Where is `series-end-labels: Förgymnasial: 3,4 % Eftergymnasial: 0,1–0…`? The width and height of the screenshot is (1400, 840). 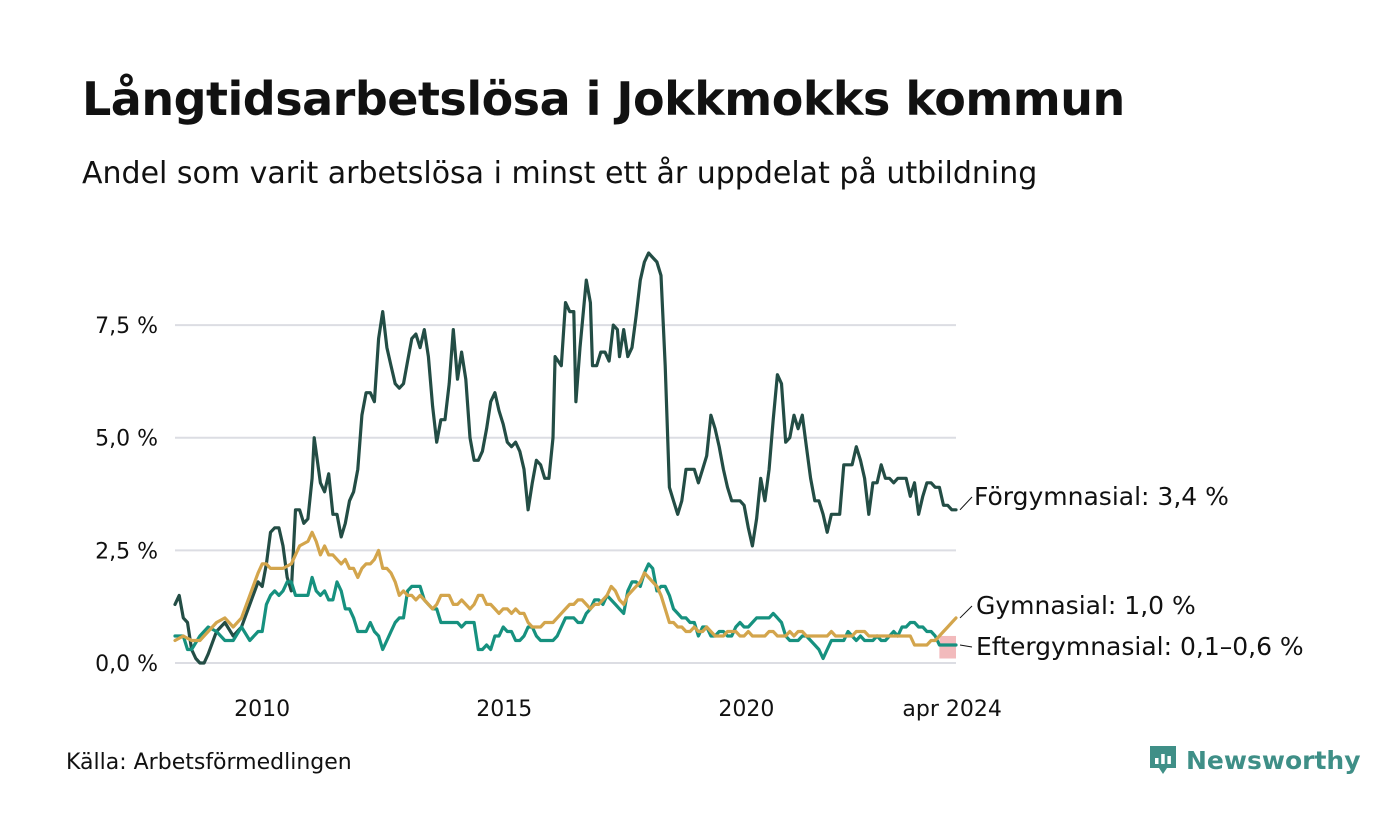 series-end-labels: Förgymnasial: 3,4 % Eftergymnasial: 0,1–0… is located at coordinates (1131, 571).